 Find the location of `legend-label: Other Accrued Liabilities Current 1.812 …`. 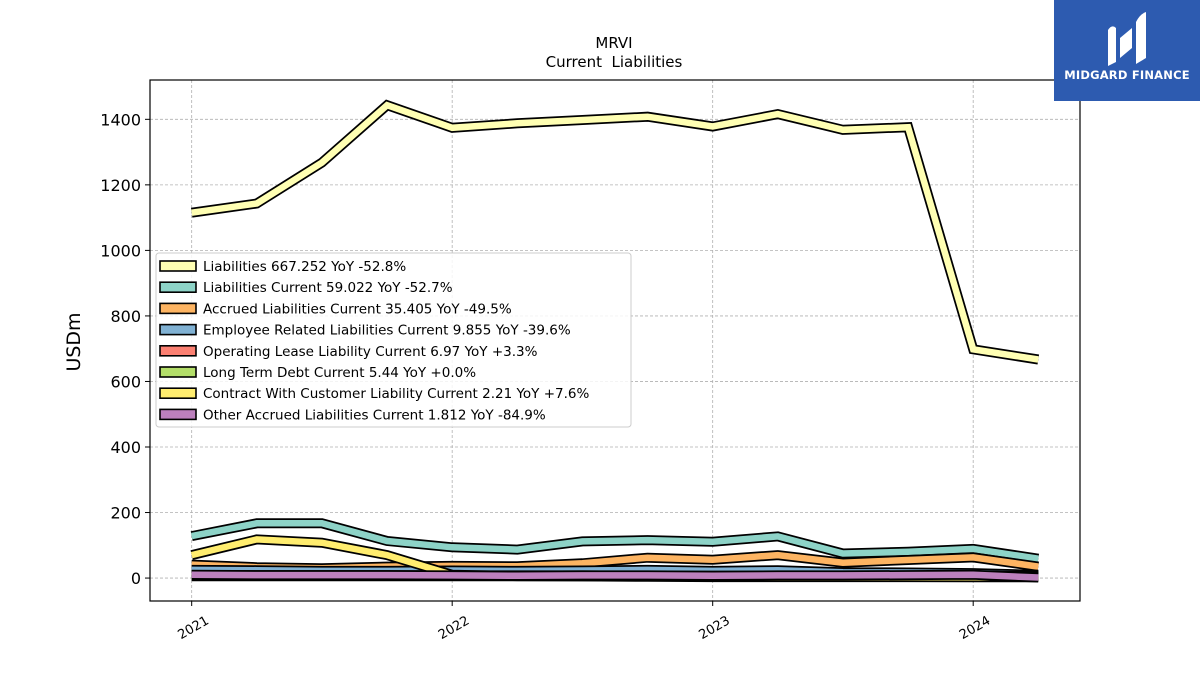

legend-label: Other Accrued Liabilities Current 1.812 … is located at coordinates (374, 415).